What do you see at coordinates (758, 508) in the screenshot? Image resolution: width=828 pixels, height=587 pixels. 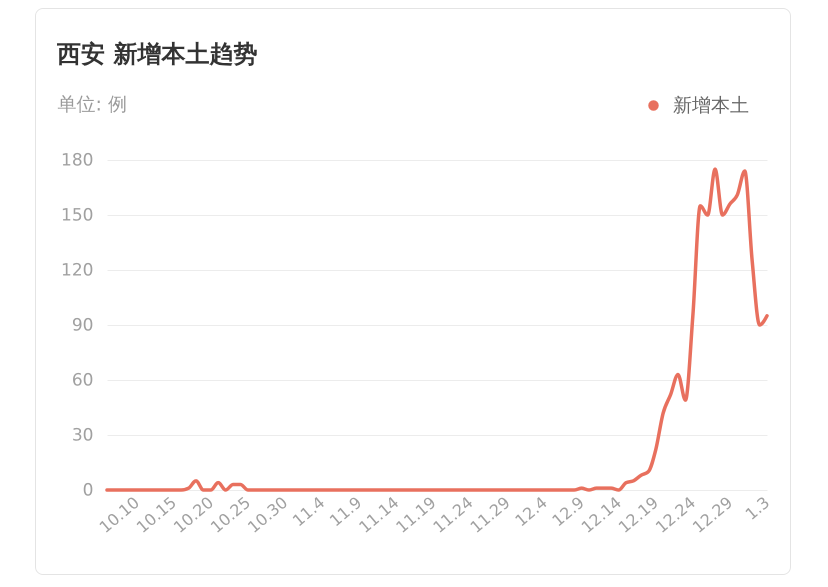 I see `x-tick-label: 1.3` at bounding box center [758, 508].